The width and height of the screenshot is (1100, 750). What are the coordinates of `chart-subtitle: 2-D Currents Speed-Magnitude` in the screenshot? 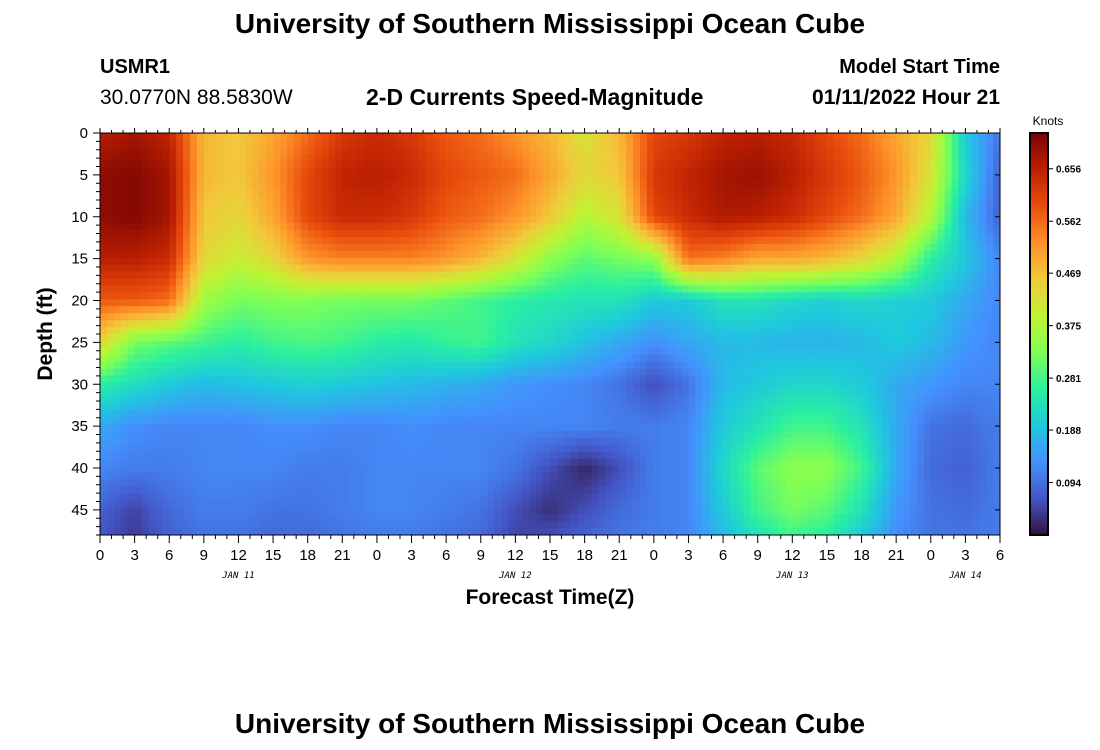 It's located at (535, 97).